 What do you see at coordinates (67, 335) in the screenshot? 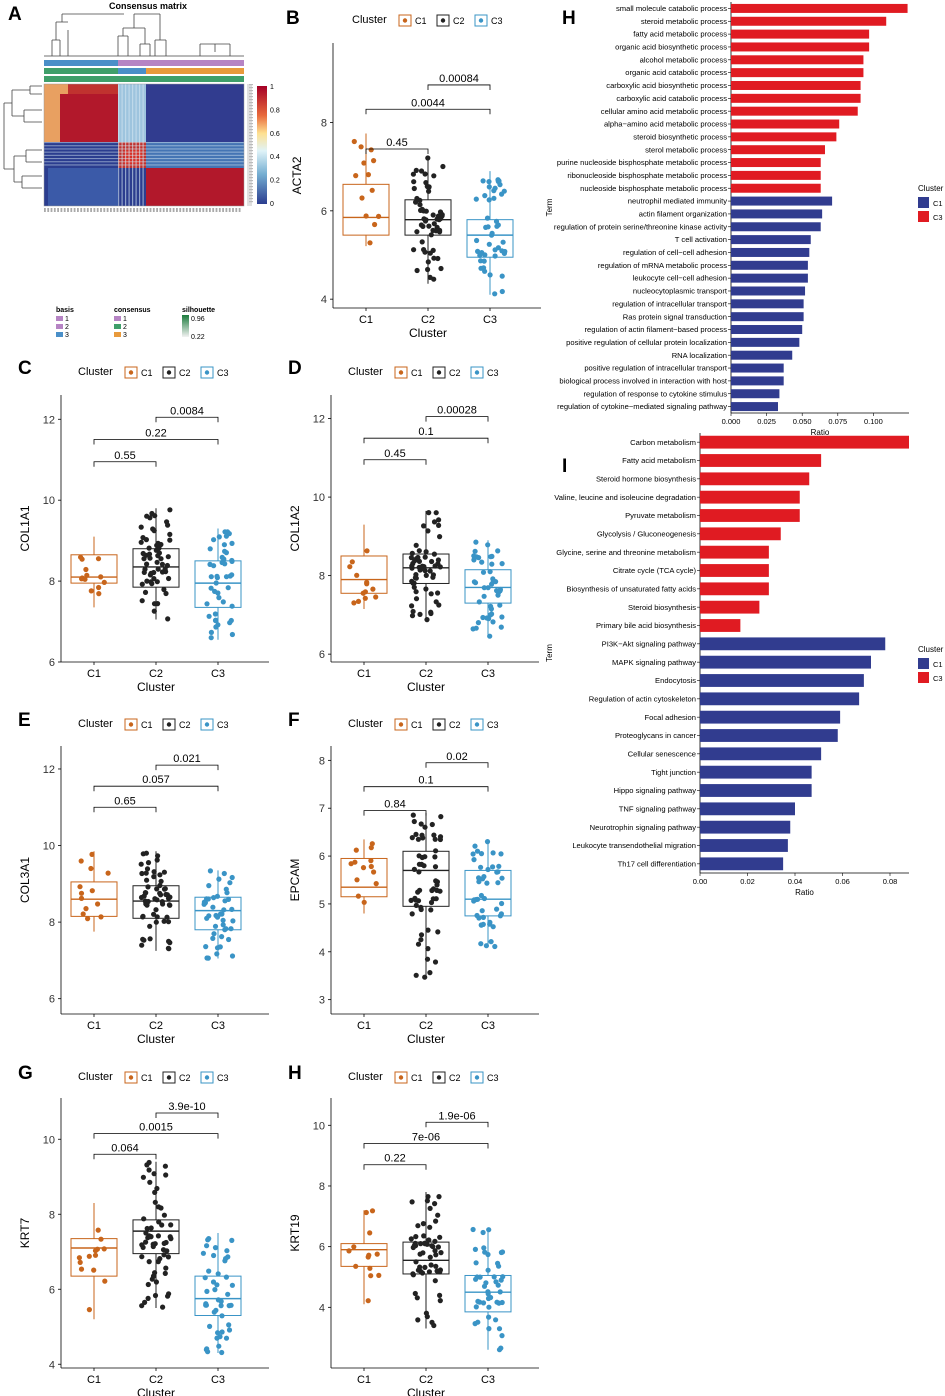
I see `basis-item: 3` at bounding box center [67, 335].